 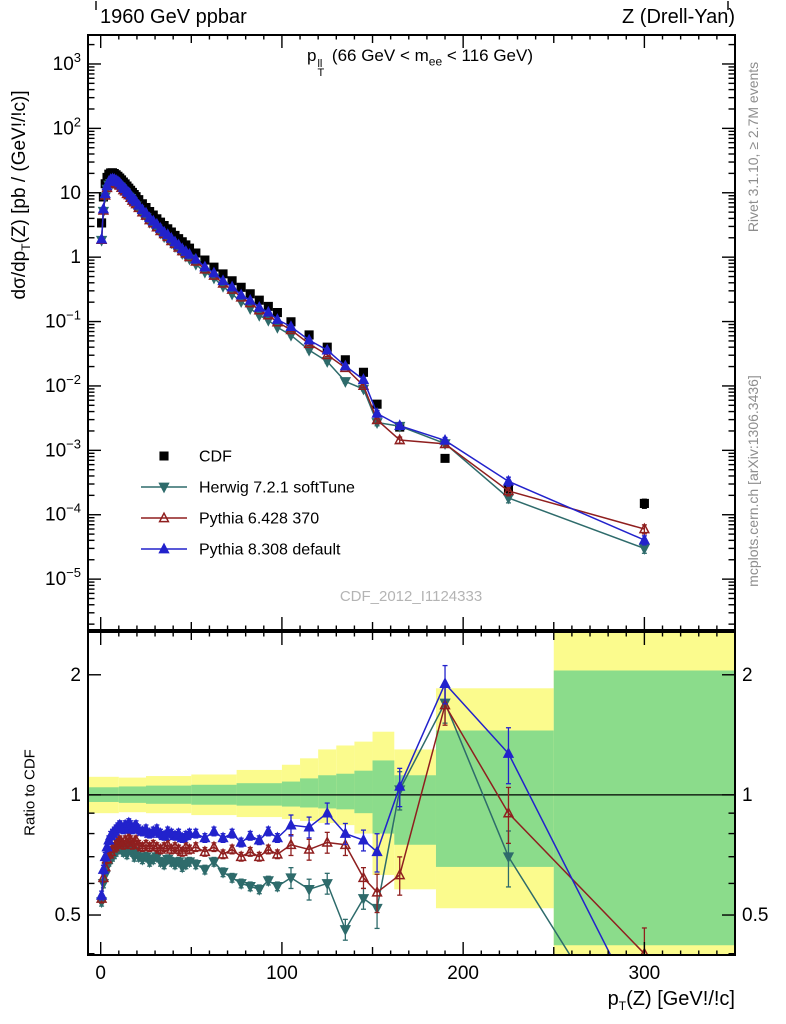 What do you see at coordinates (282, 973) in the screenshot?
I see `x-tick-label: 100` at bounding box center [282, 973].